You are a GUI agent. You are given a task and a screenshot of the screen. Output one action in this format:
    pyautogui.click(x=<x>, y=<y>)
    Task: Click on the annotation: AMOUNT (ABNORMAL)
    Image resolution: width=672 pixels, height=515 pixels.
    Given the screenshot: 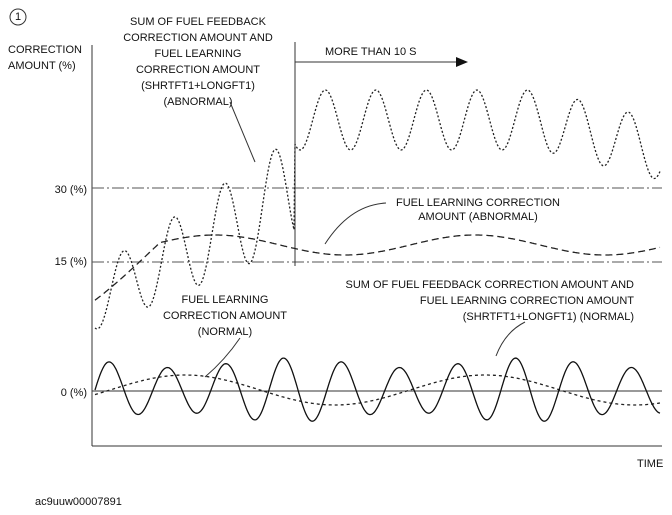 What is the action you would take?
    pyautogui.click(x=478, y=217)
    